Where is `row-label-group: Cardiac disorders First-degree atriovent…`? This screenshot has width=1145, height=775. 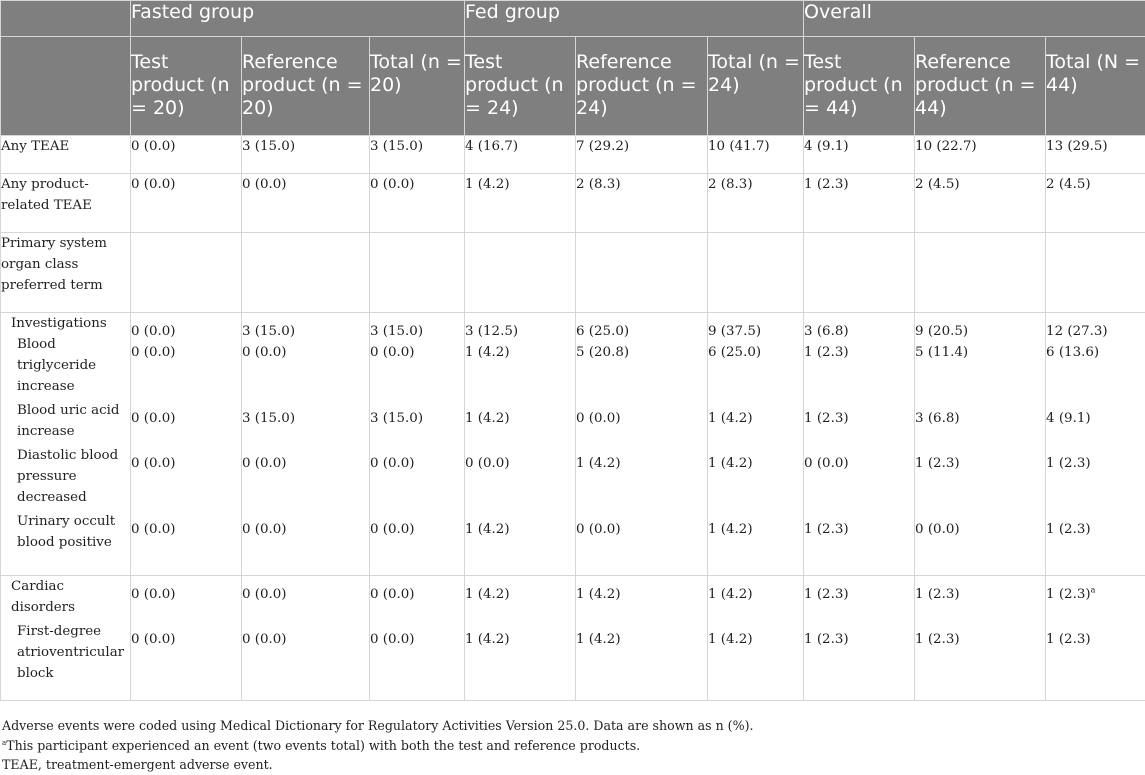
row-label-group: Cardiac disorders First-degree atriovent… is located at coordinates (65, 638).